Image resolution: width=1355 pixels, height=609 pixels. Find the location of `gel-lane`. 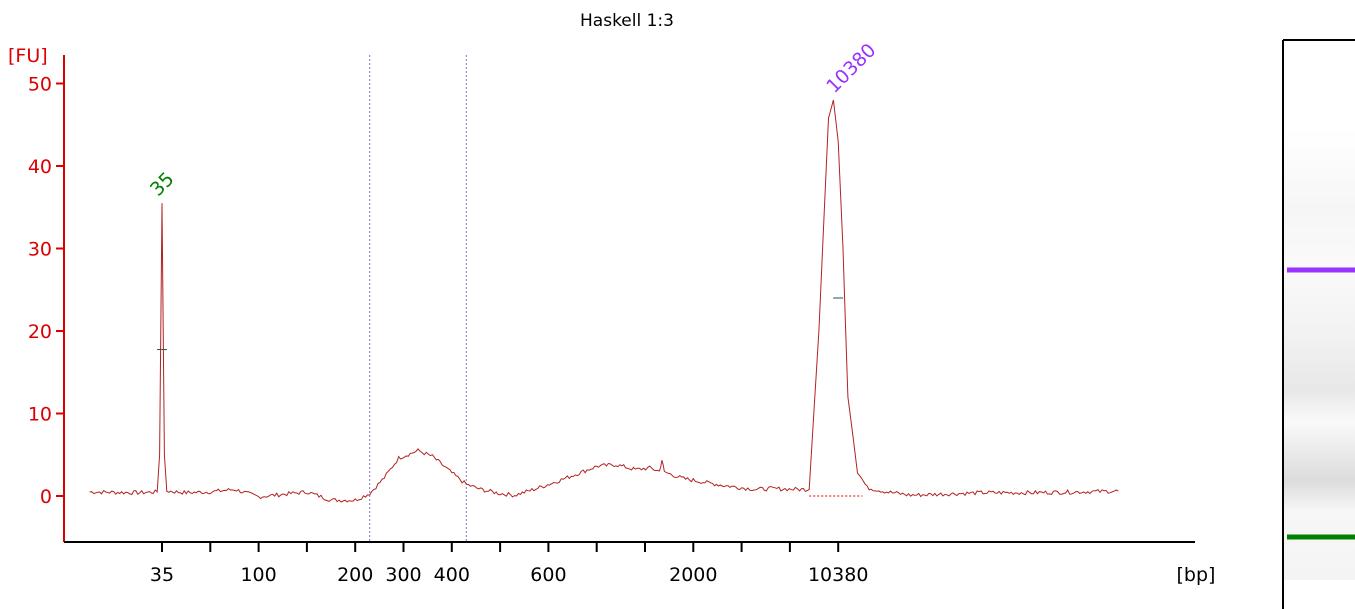

gel-lane is located at coordinates (1318, 324).